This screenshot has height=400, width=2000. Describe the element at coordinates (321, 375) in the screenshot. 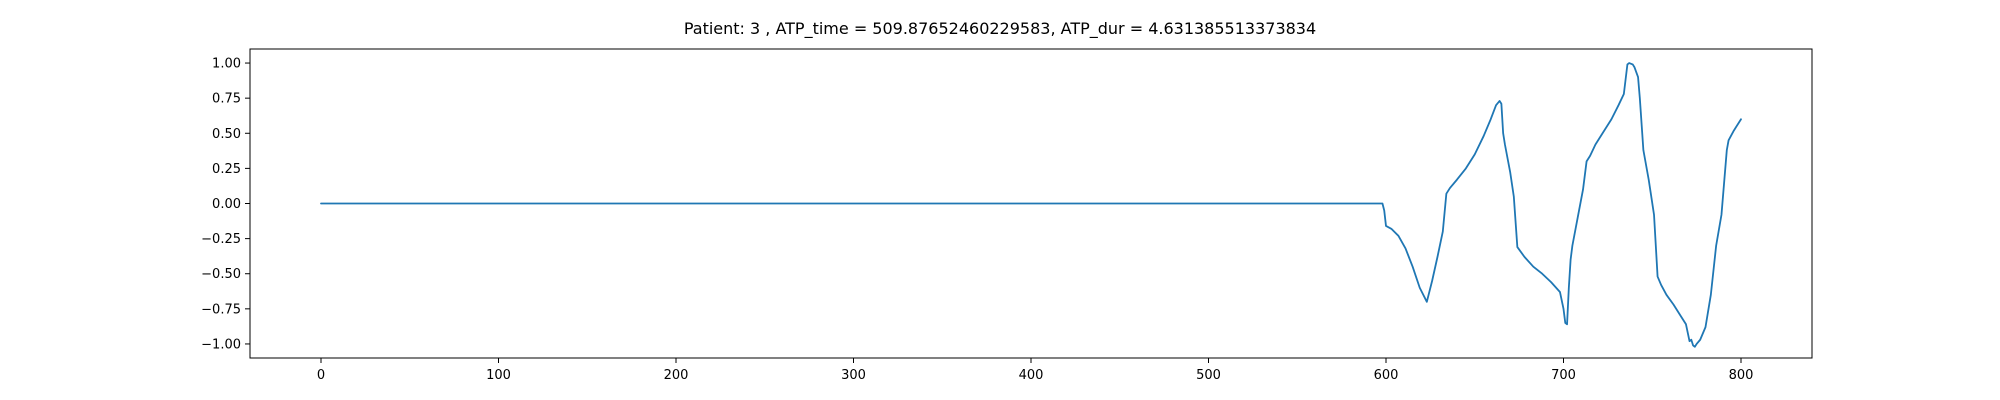

I see `x-tick-label: 0` at that location.